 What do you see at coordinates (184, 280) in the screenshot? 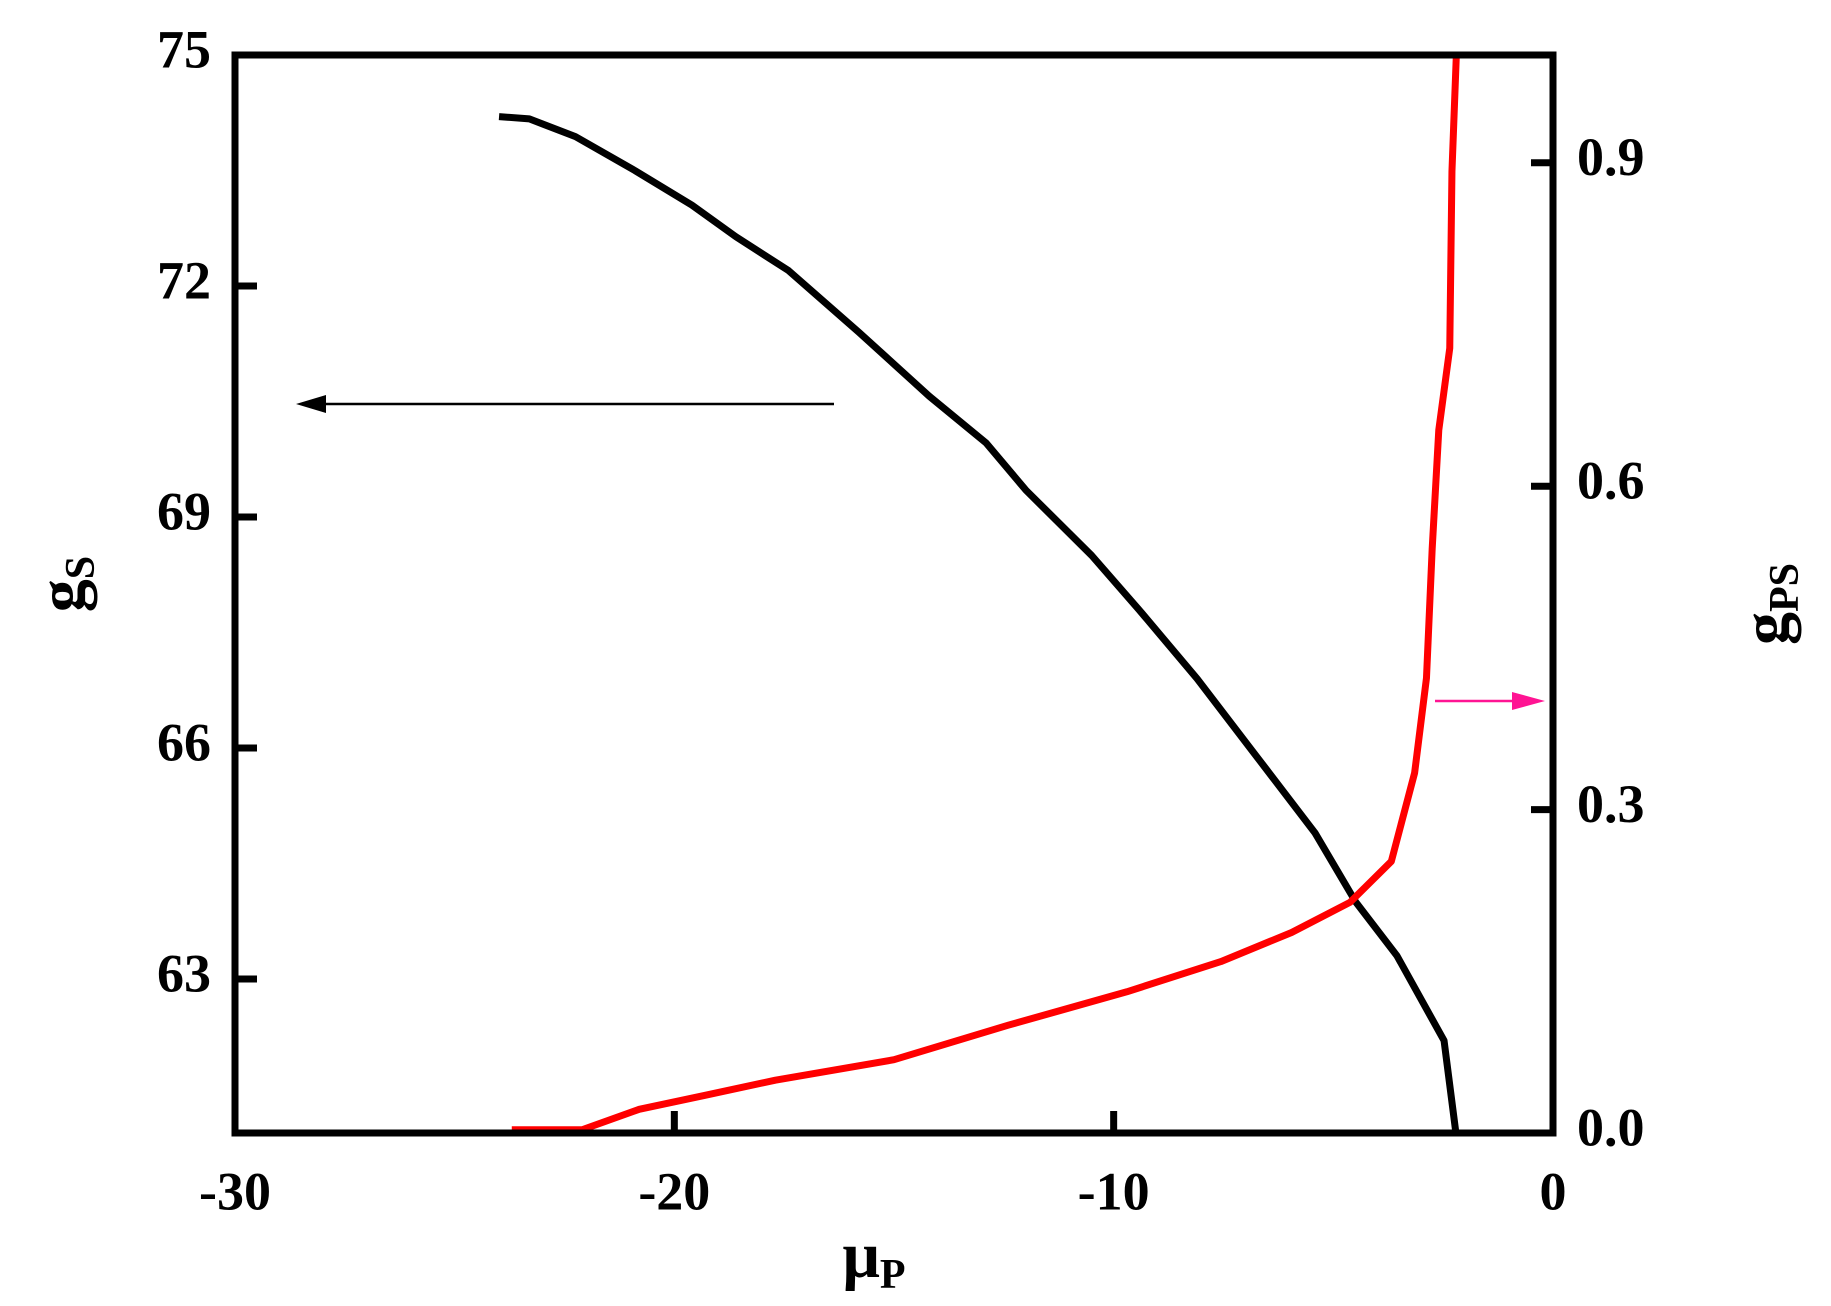
I see `y-tick-label: 72` at bounding box center [184, 280].